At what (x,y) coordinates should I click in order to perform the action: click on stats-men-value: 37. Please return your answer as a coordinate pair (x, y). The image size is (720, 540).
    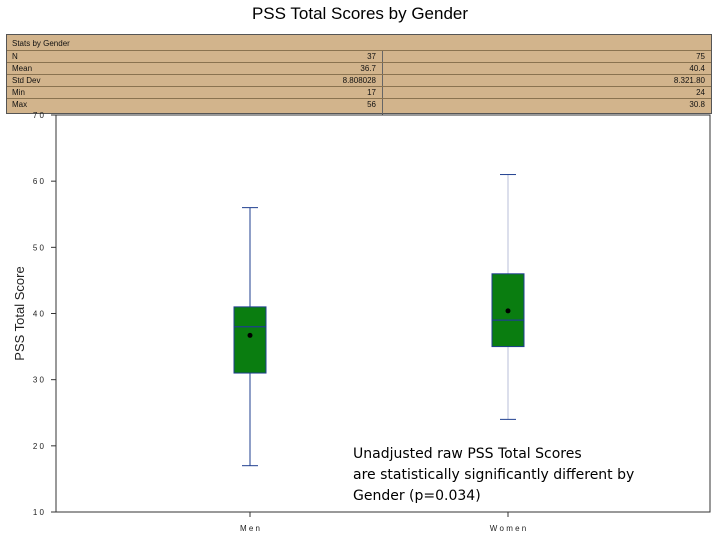
    Looking at the image, I should click on (371, 56).